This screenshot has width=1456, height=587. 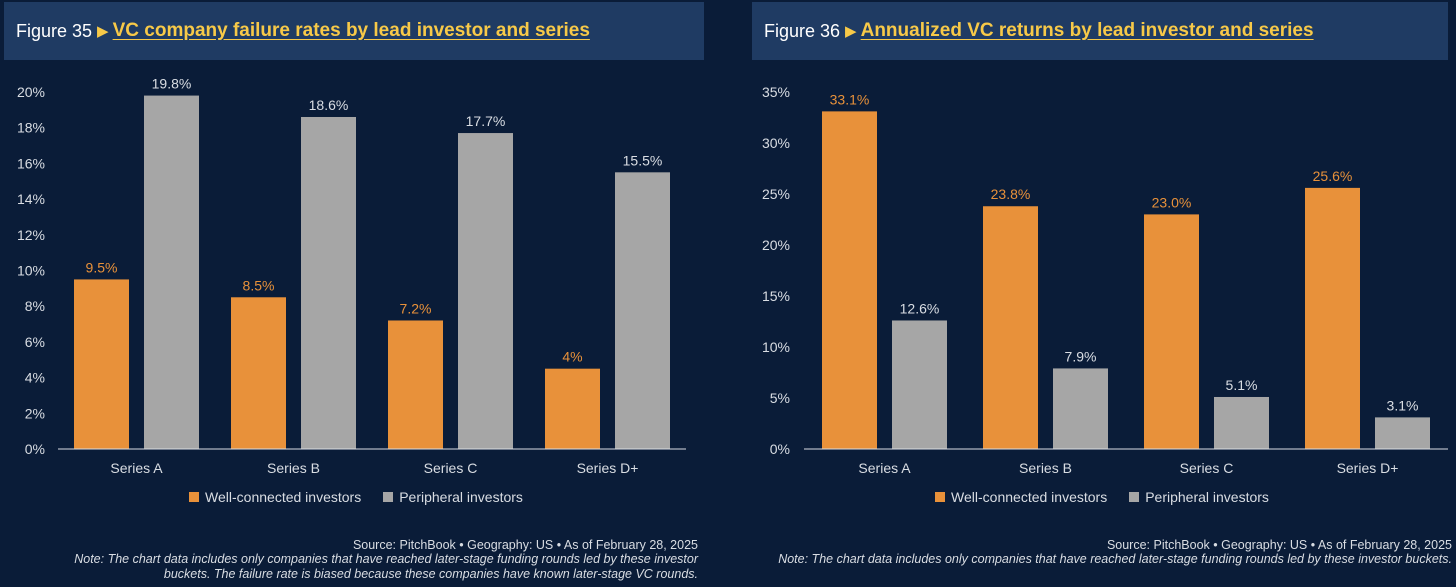 What do you see at coordinates (102, 267) in the screenshot?
I see `data-label: 9.5%` at bounding box center [102, 267].